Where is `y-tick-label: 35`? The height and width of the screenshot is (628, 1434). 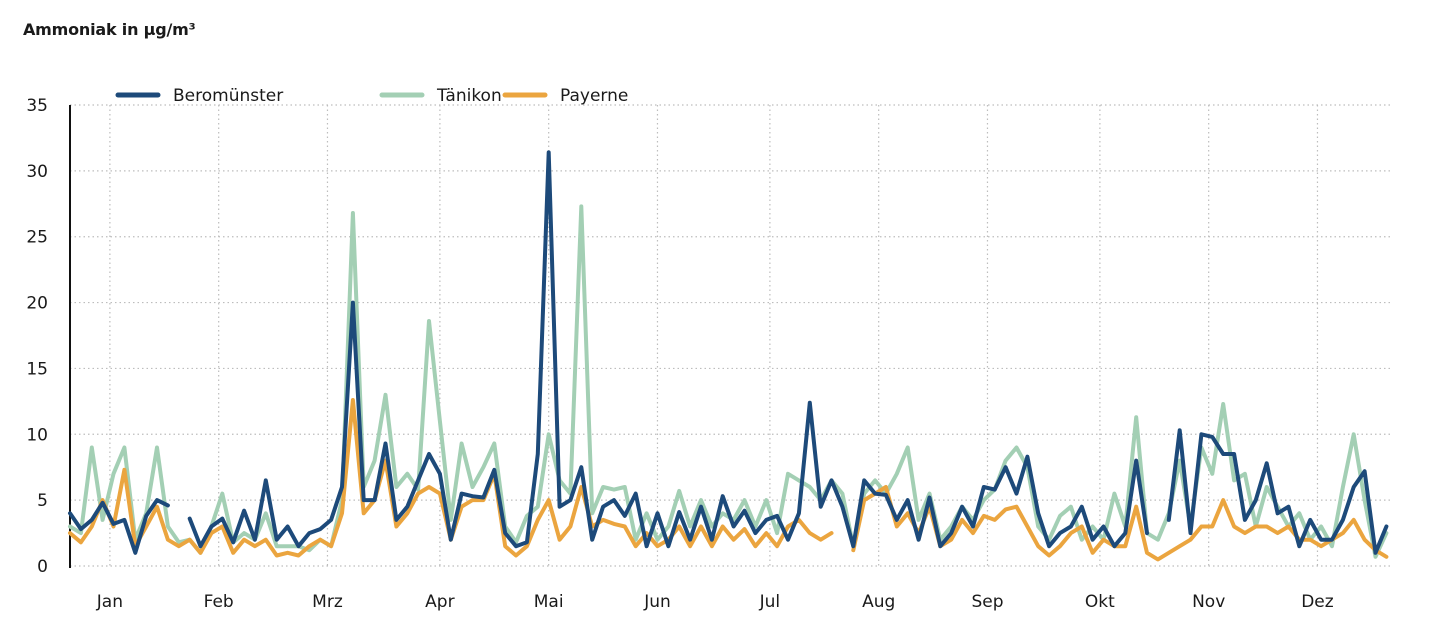
y-tick-label: 35 is located at coordinates (37, 106).